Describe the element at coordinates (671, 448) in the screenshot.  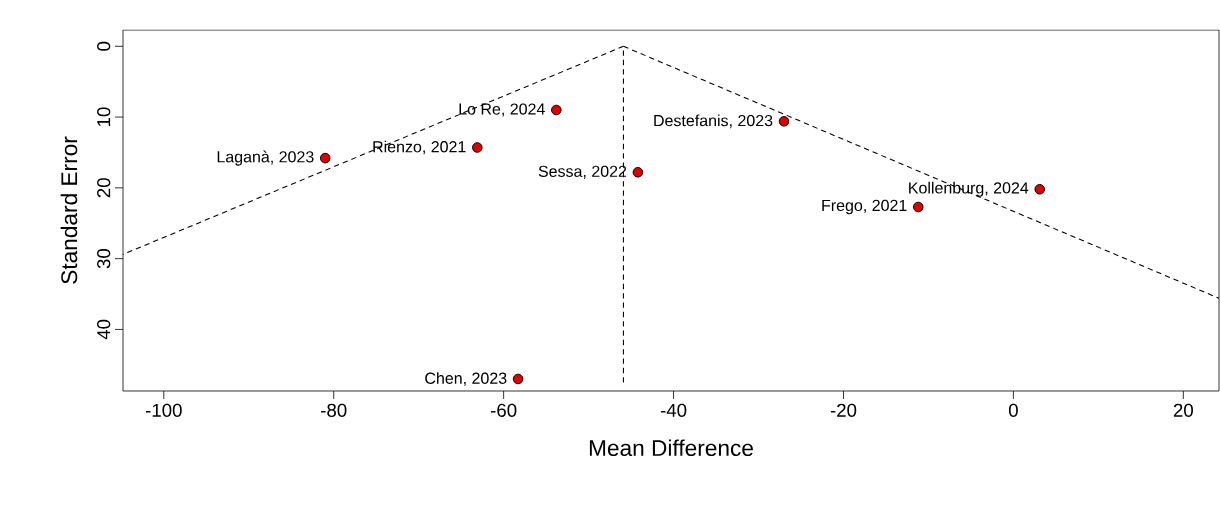
I see `x-axis-title: Mean Difference` at that location.